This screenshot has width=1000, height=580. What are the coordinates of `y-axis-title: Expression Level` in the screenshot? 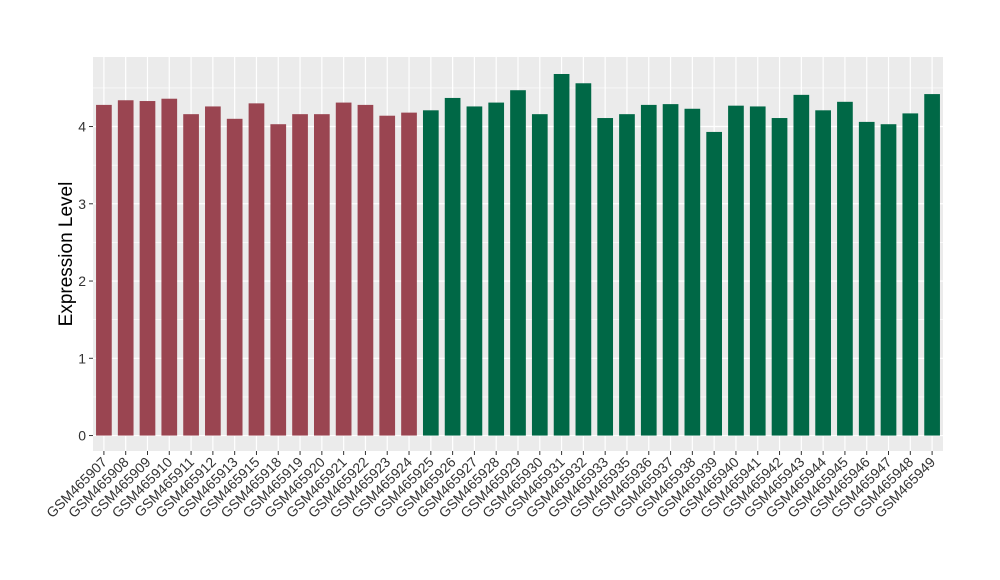 It's located at (66, 254).